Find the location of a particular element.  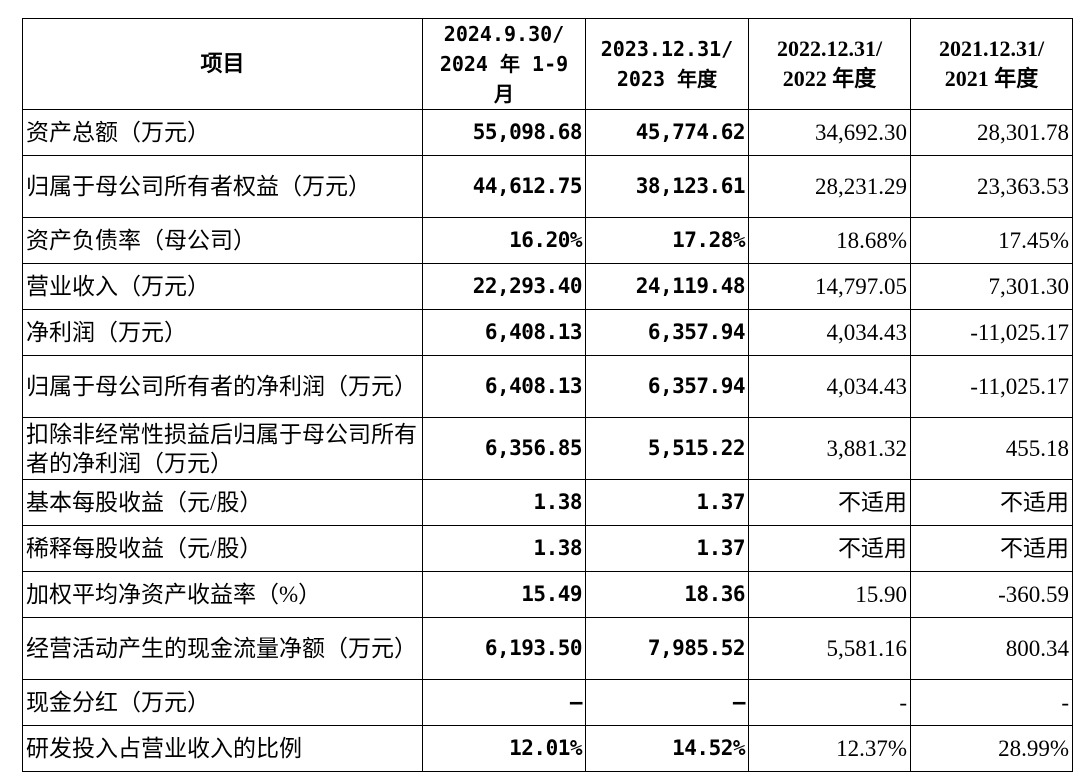

cell-value: 12.37% is located at coordinates (829, 748).